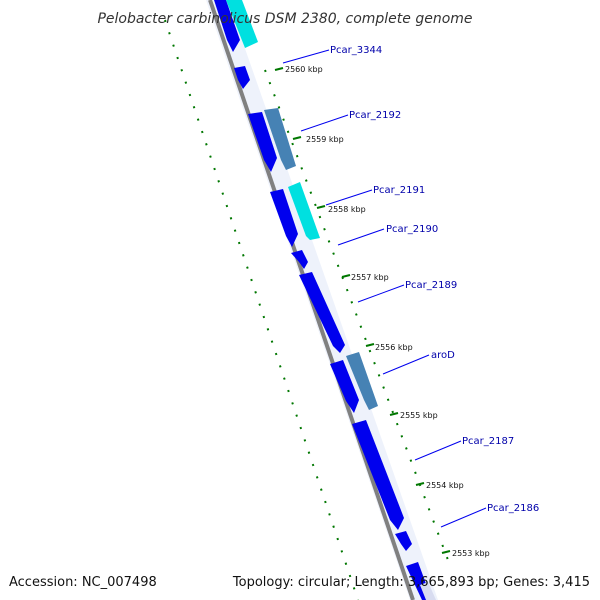 Image resolution: width=600 pixels, height=600 pixels. What do you see at coordinates (325, 139) in the screenshot?
I see `kbp-label: 2559 kbp` at bounding box center [325, 139].